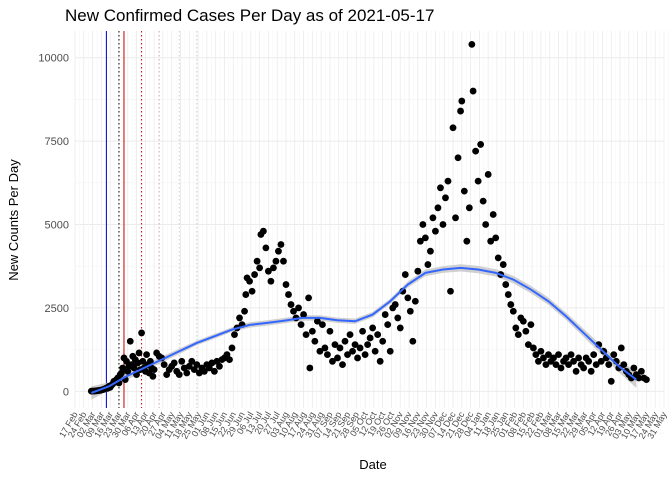  Describe the element at coordinates (151, 219) in the screenshot. I see `event-lines` at that location.